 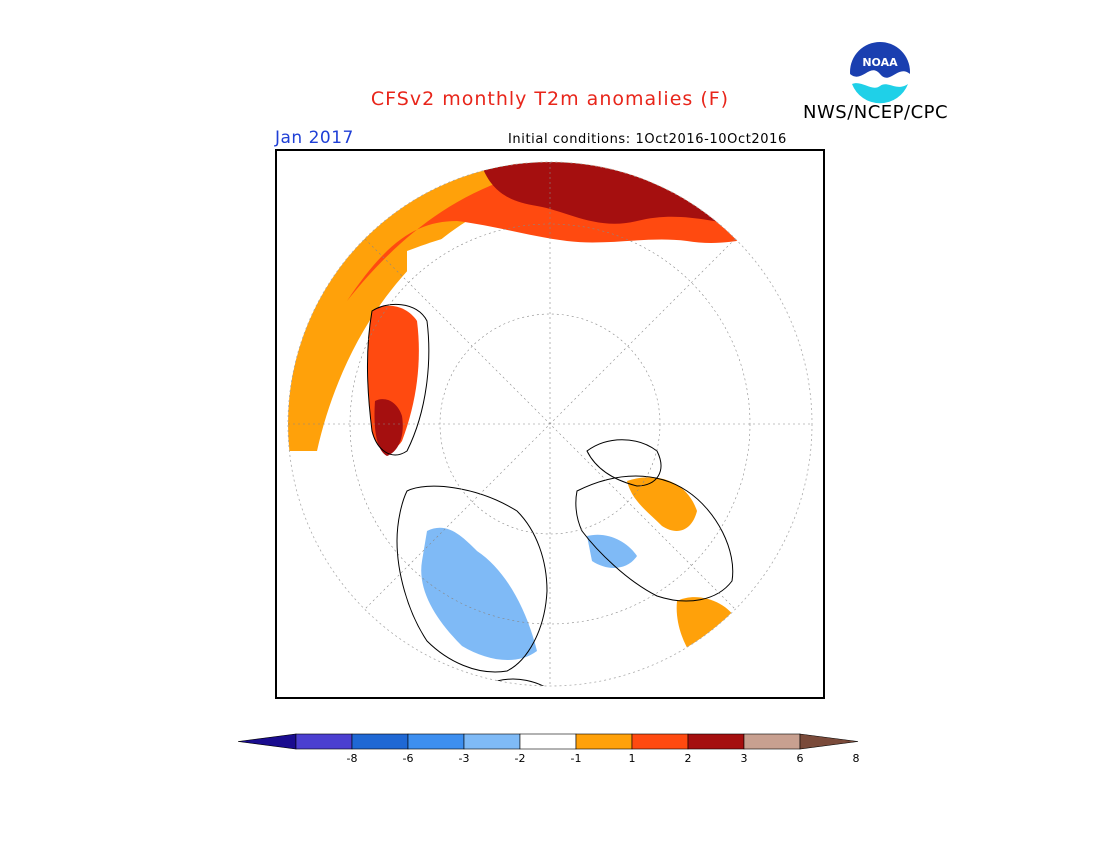 What do you see at coordinates (632, 758) in the screenshot?
I see `colorbar-tick-label: 1` at bounding box center [632, 758].